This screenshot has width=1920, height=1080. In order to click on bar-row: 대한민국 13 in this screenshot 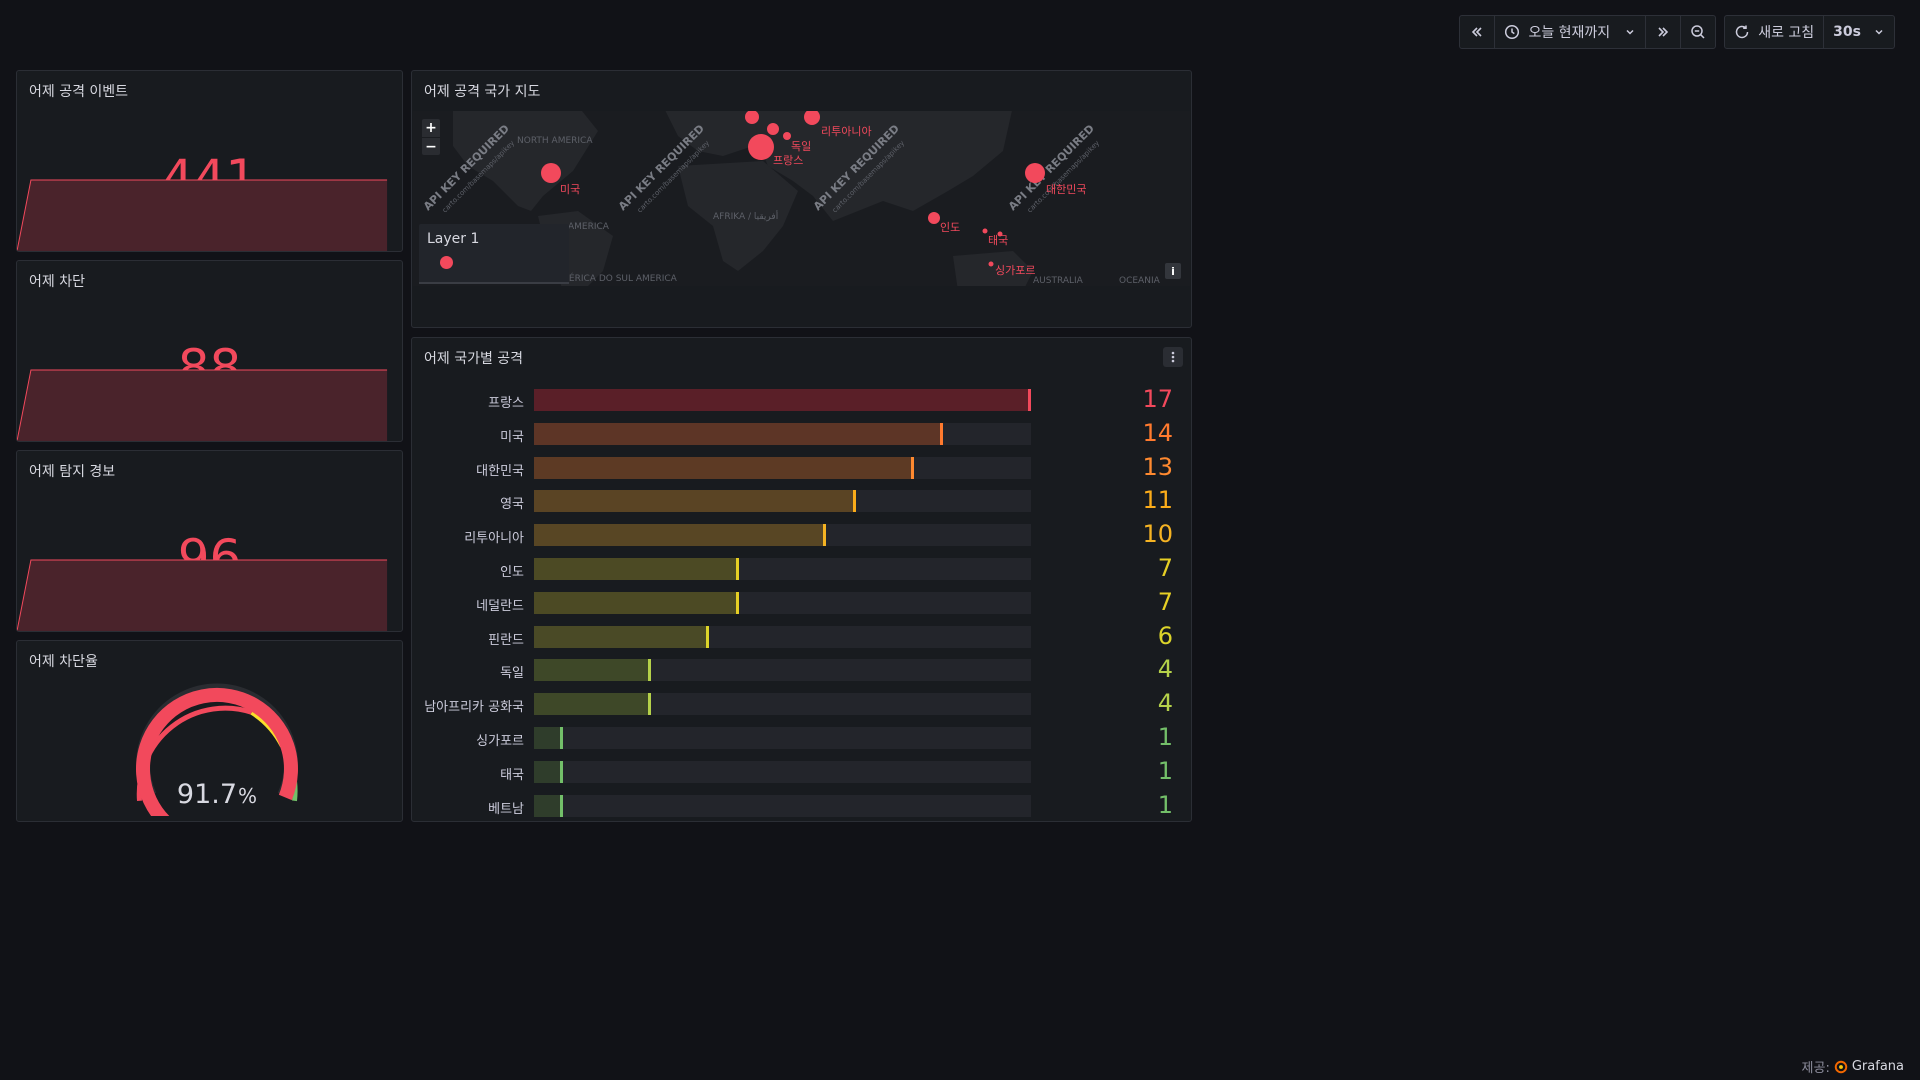, I will do `click(801, 468)`.